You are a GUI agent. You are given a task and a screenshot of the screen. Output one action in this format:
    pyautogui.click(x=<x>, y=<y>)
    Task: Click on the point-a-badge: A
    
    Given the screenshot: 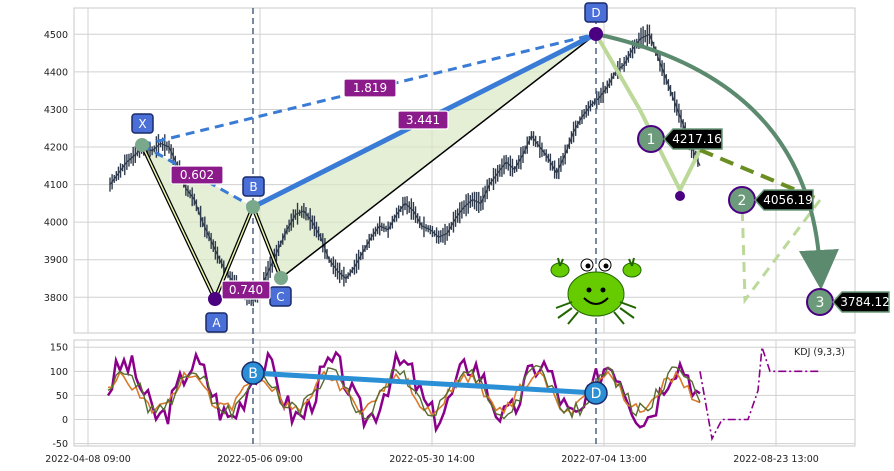 What is the action you would take?
    pyautogui.click(x=216, y=322)
    